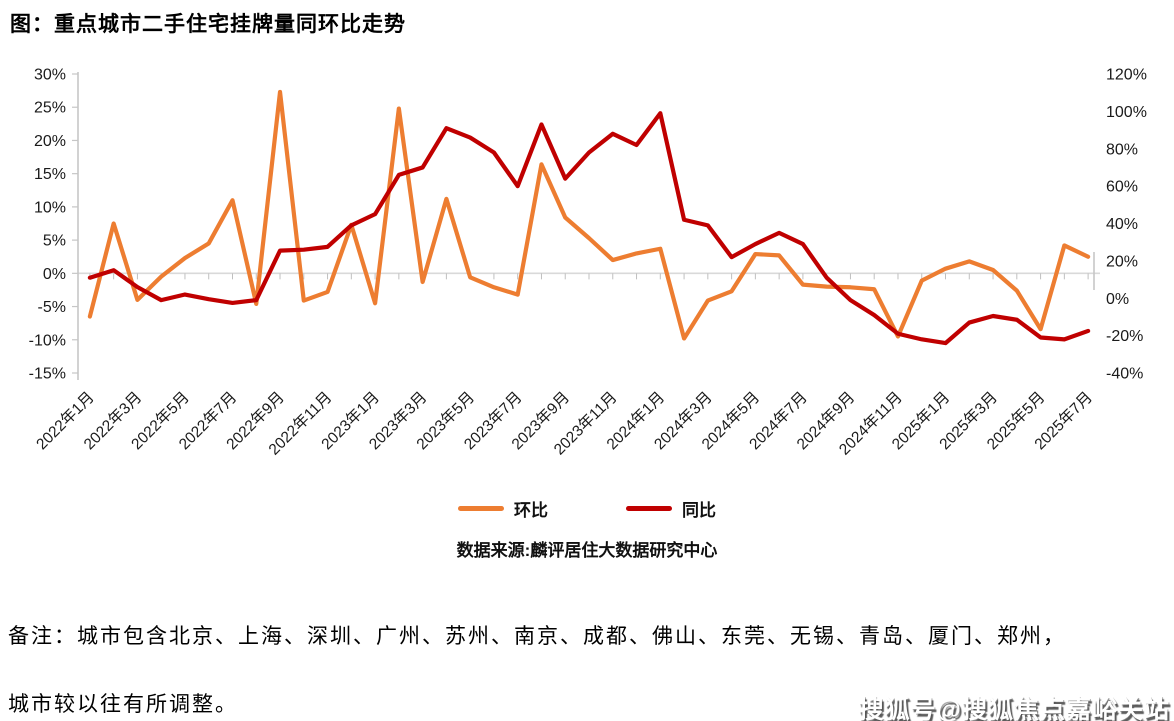  I want to click on legend-item-yoy: 同比, so click(671, 508).